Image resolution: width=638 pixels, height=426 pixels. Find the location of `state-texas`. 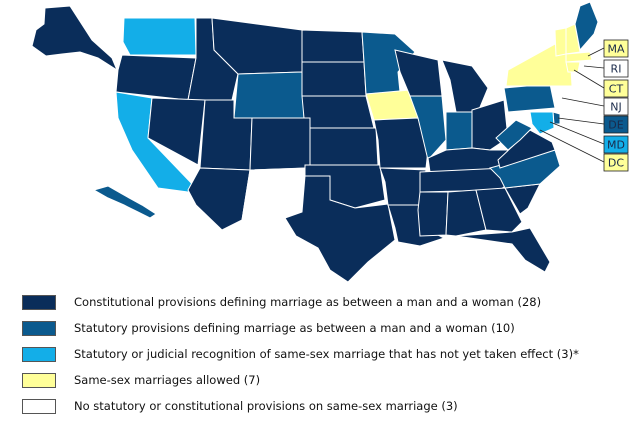

state-texas is located at coordinates (340, 229).